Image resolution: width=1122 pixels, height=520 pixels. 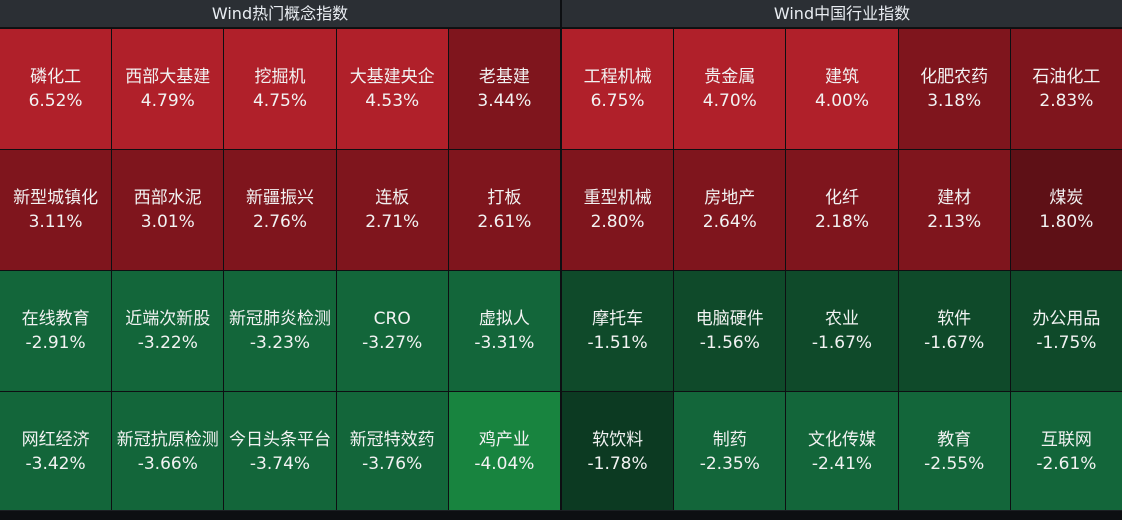 I want to click on heatmap-cell: 虚拟人 -3.31%, so click(x=504, y=331).